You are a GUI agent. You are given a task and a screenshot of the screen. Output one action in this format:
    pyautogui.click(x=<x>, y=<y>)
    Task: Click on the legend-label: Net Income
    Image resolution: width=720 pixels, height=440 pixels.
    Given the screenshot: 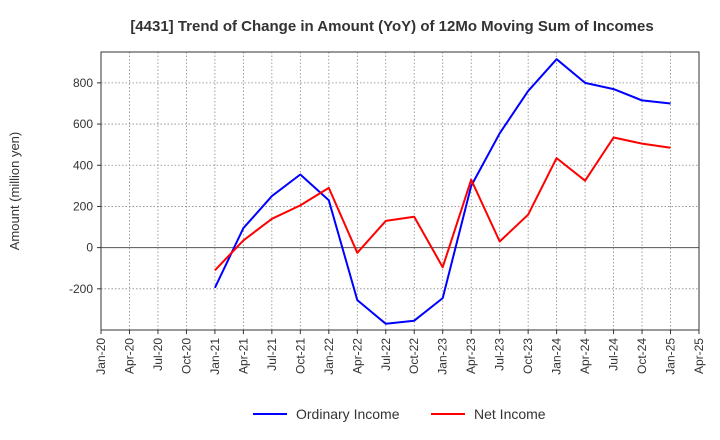 What is the action you would take?
    pyautogui.click(x=510, y=414)
    